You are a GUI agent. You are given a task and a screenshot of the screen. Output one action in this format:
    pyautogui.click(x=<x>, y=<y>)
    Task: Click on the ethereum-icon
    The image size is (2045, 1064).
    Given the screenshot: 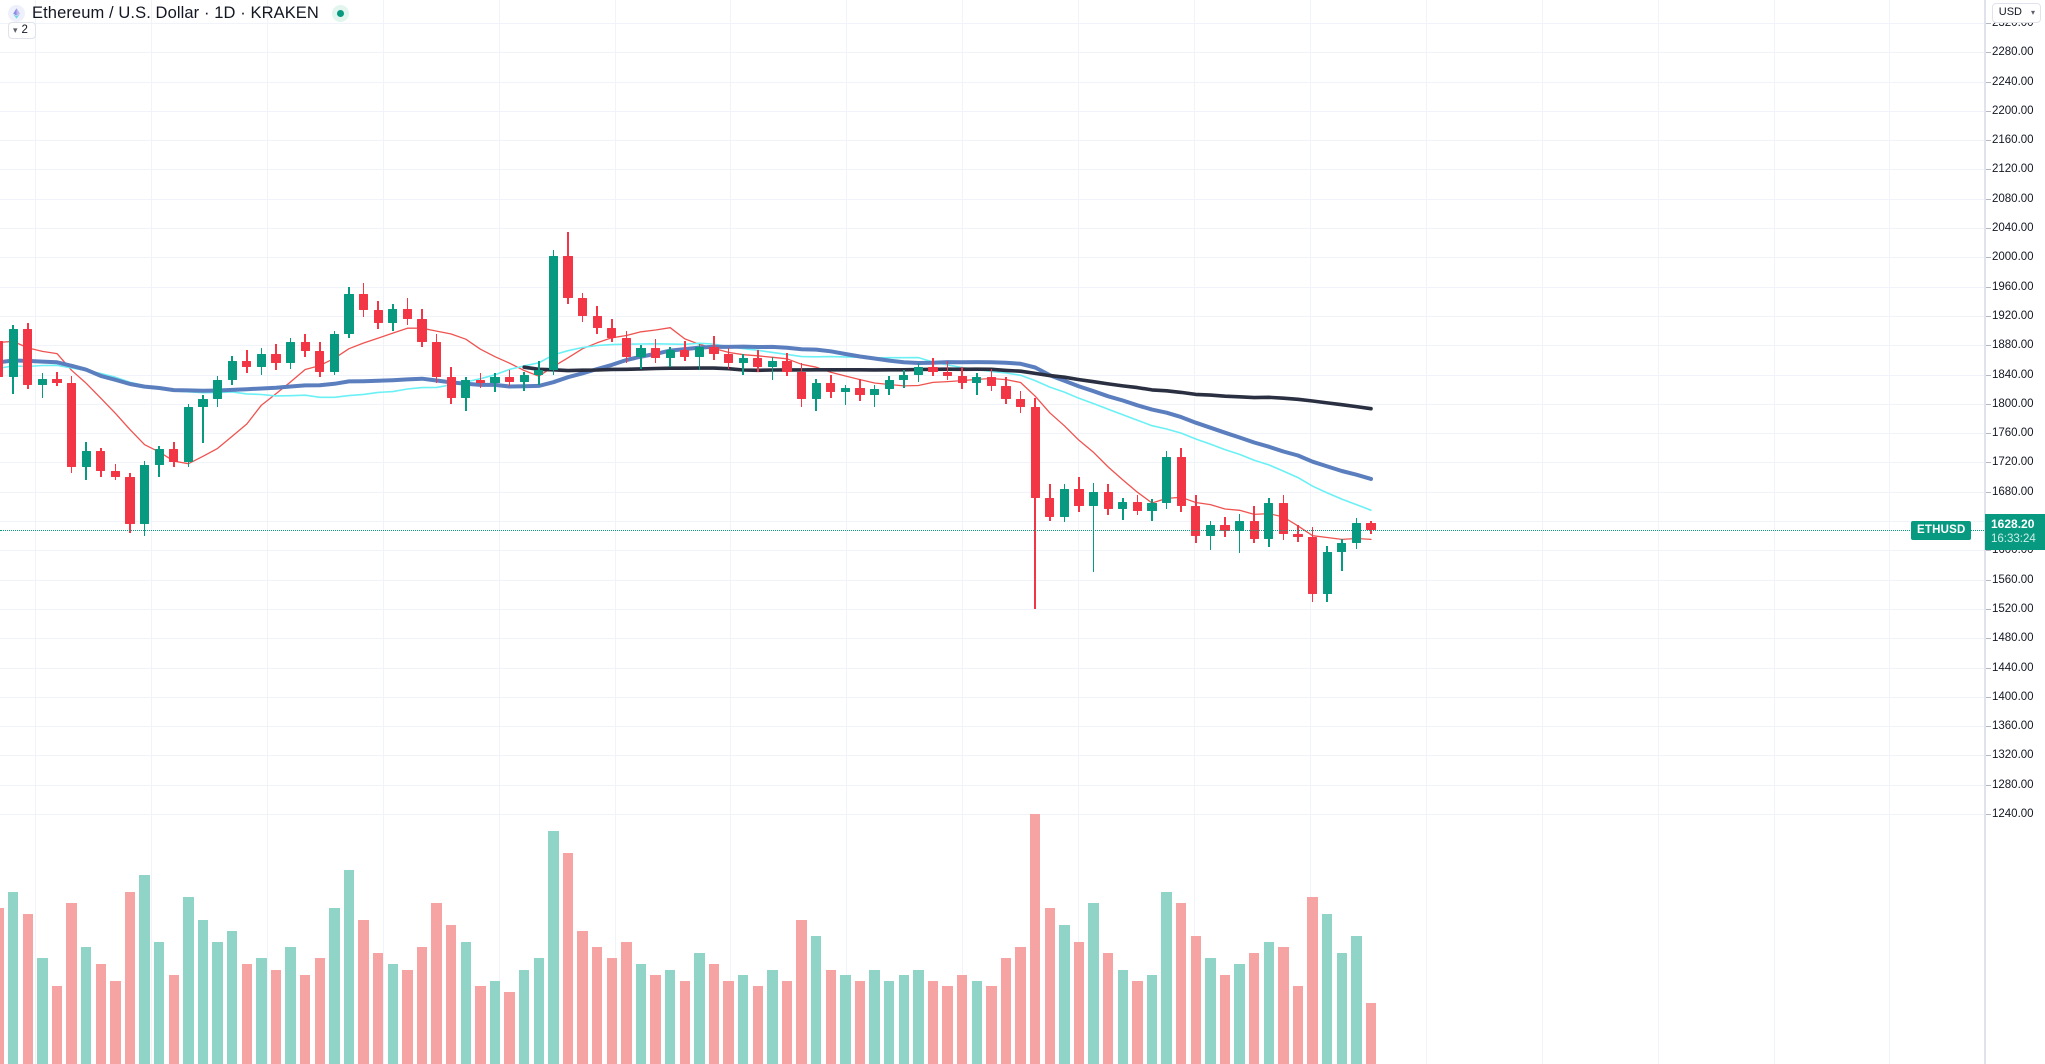 What is the action you would take?
    pyautogui.click(x=16, y=13)
    